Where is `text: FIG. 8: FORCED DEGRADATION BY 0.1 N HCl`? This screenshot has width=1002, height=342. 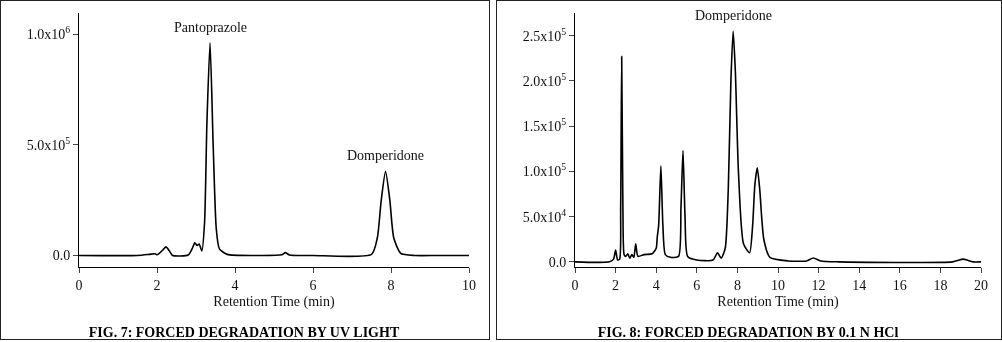
text: FIG. 8: FORCED DEGRADATION BY 0.1 N HCl is located at coordinates (748, 333).